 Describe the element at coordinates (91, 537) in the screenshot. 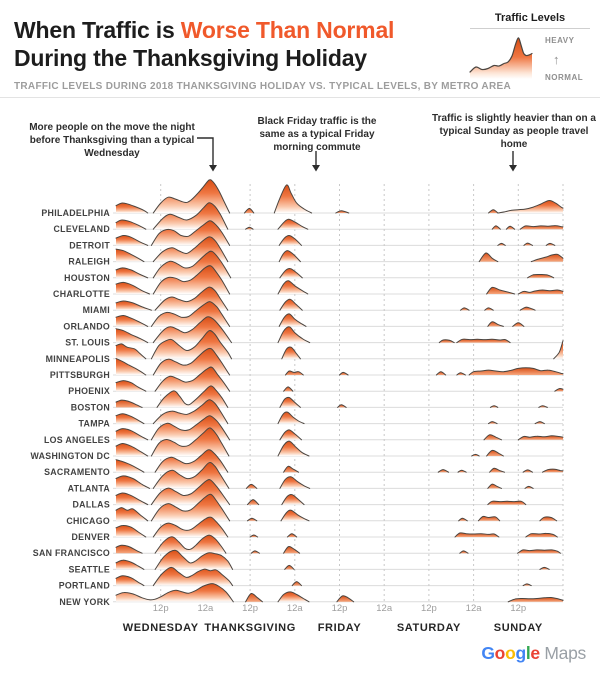

I see `city-label: DENVER` at that location.